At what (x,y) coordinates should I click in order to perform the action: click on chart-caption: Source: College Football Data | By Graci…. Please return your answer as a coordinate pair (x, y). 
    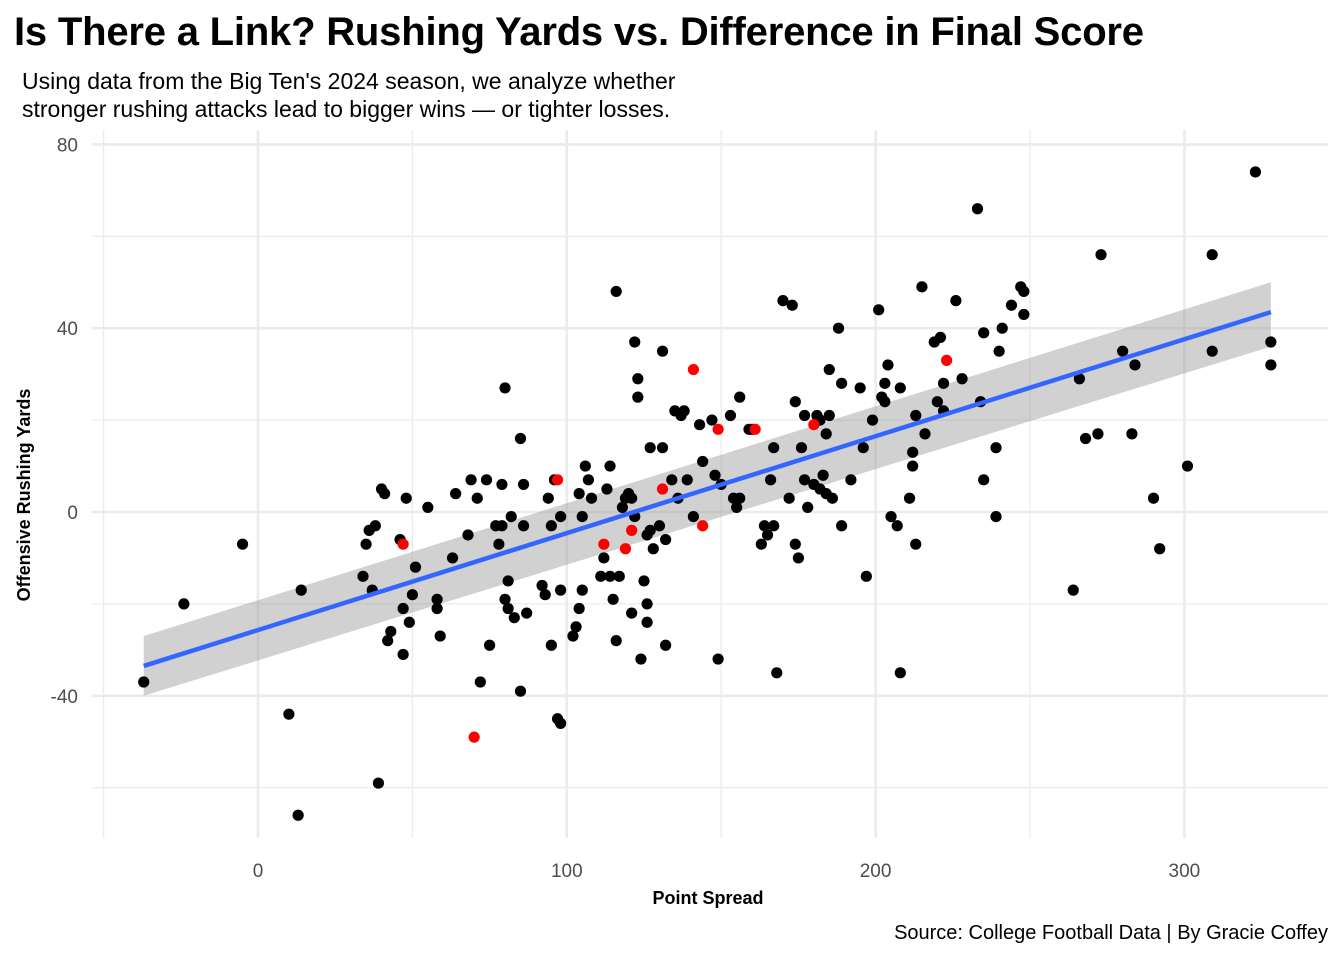
    Looking at the image, I should click on (1111, 933).